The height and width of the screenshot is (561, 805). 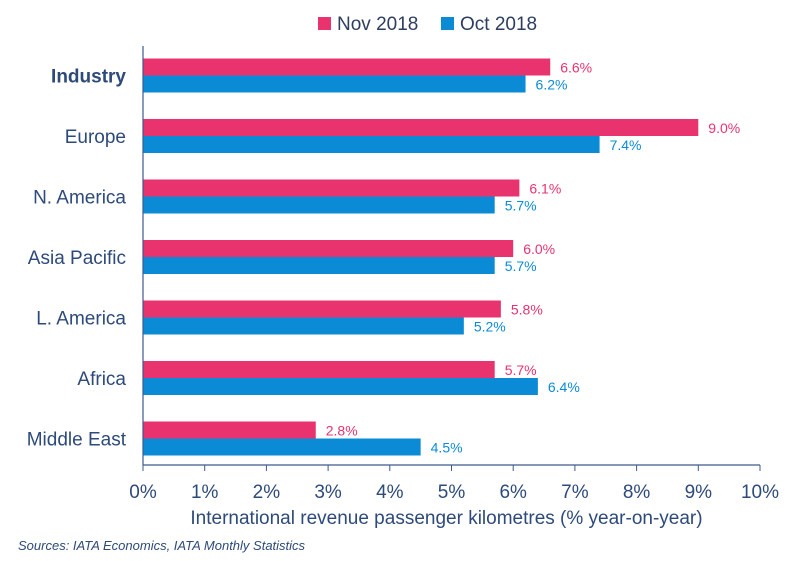 What do you see at coordinates (88, 77) in the screenshot?
I see `category-label: Industry` at bounding box center [88, 77].